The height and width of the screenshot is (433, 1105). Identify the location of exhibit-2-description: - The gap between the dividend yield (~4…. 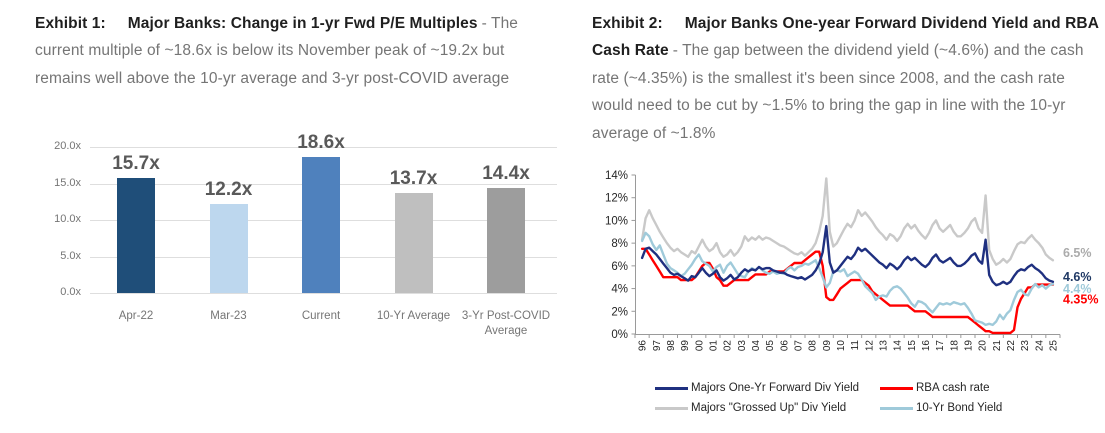
(838, 92).